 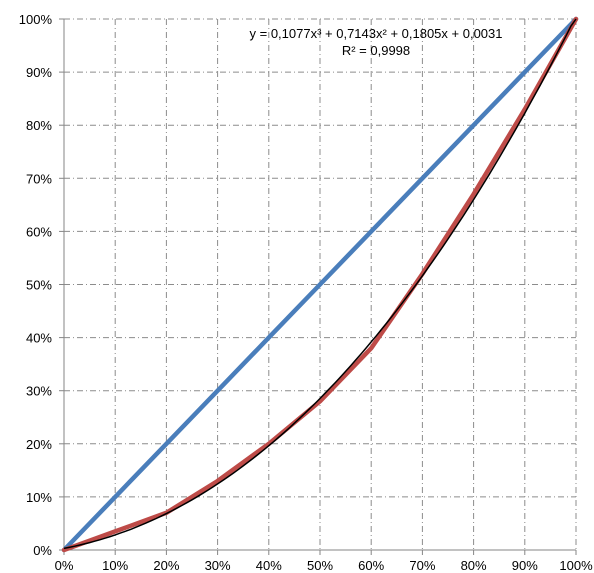 What do you see at coordinates (474, 565) in the screenshot?
I see `x-tick-label: 80%` at bounding box center [474, 565].